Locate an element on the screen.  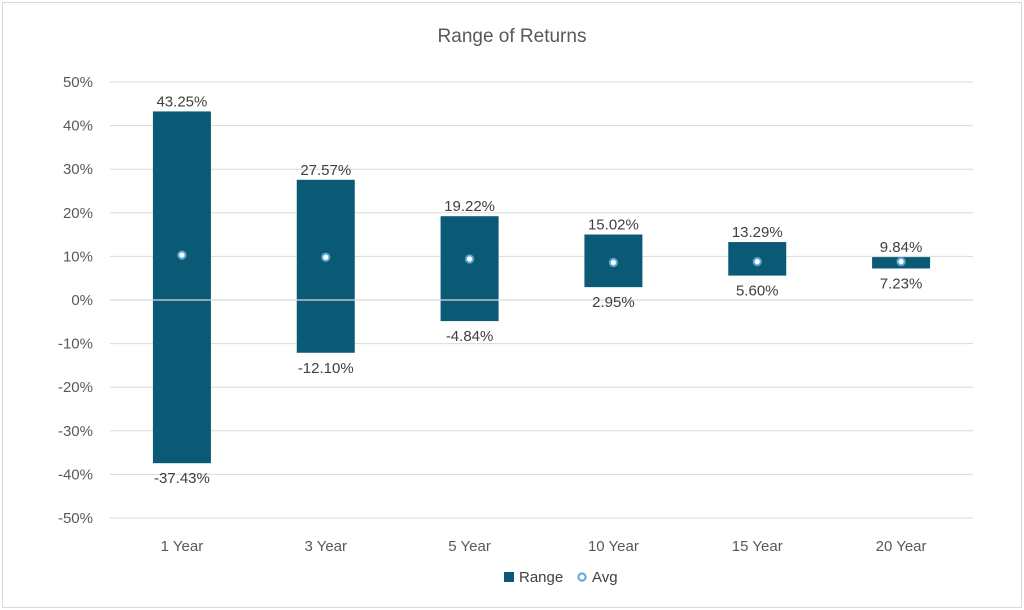
x-axis: 1 Year 3 Year 5 Year 10 Year 15 Year 20 Year is located at coordinates (544, 546).